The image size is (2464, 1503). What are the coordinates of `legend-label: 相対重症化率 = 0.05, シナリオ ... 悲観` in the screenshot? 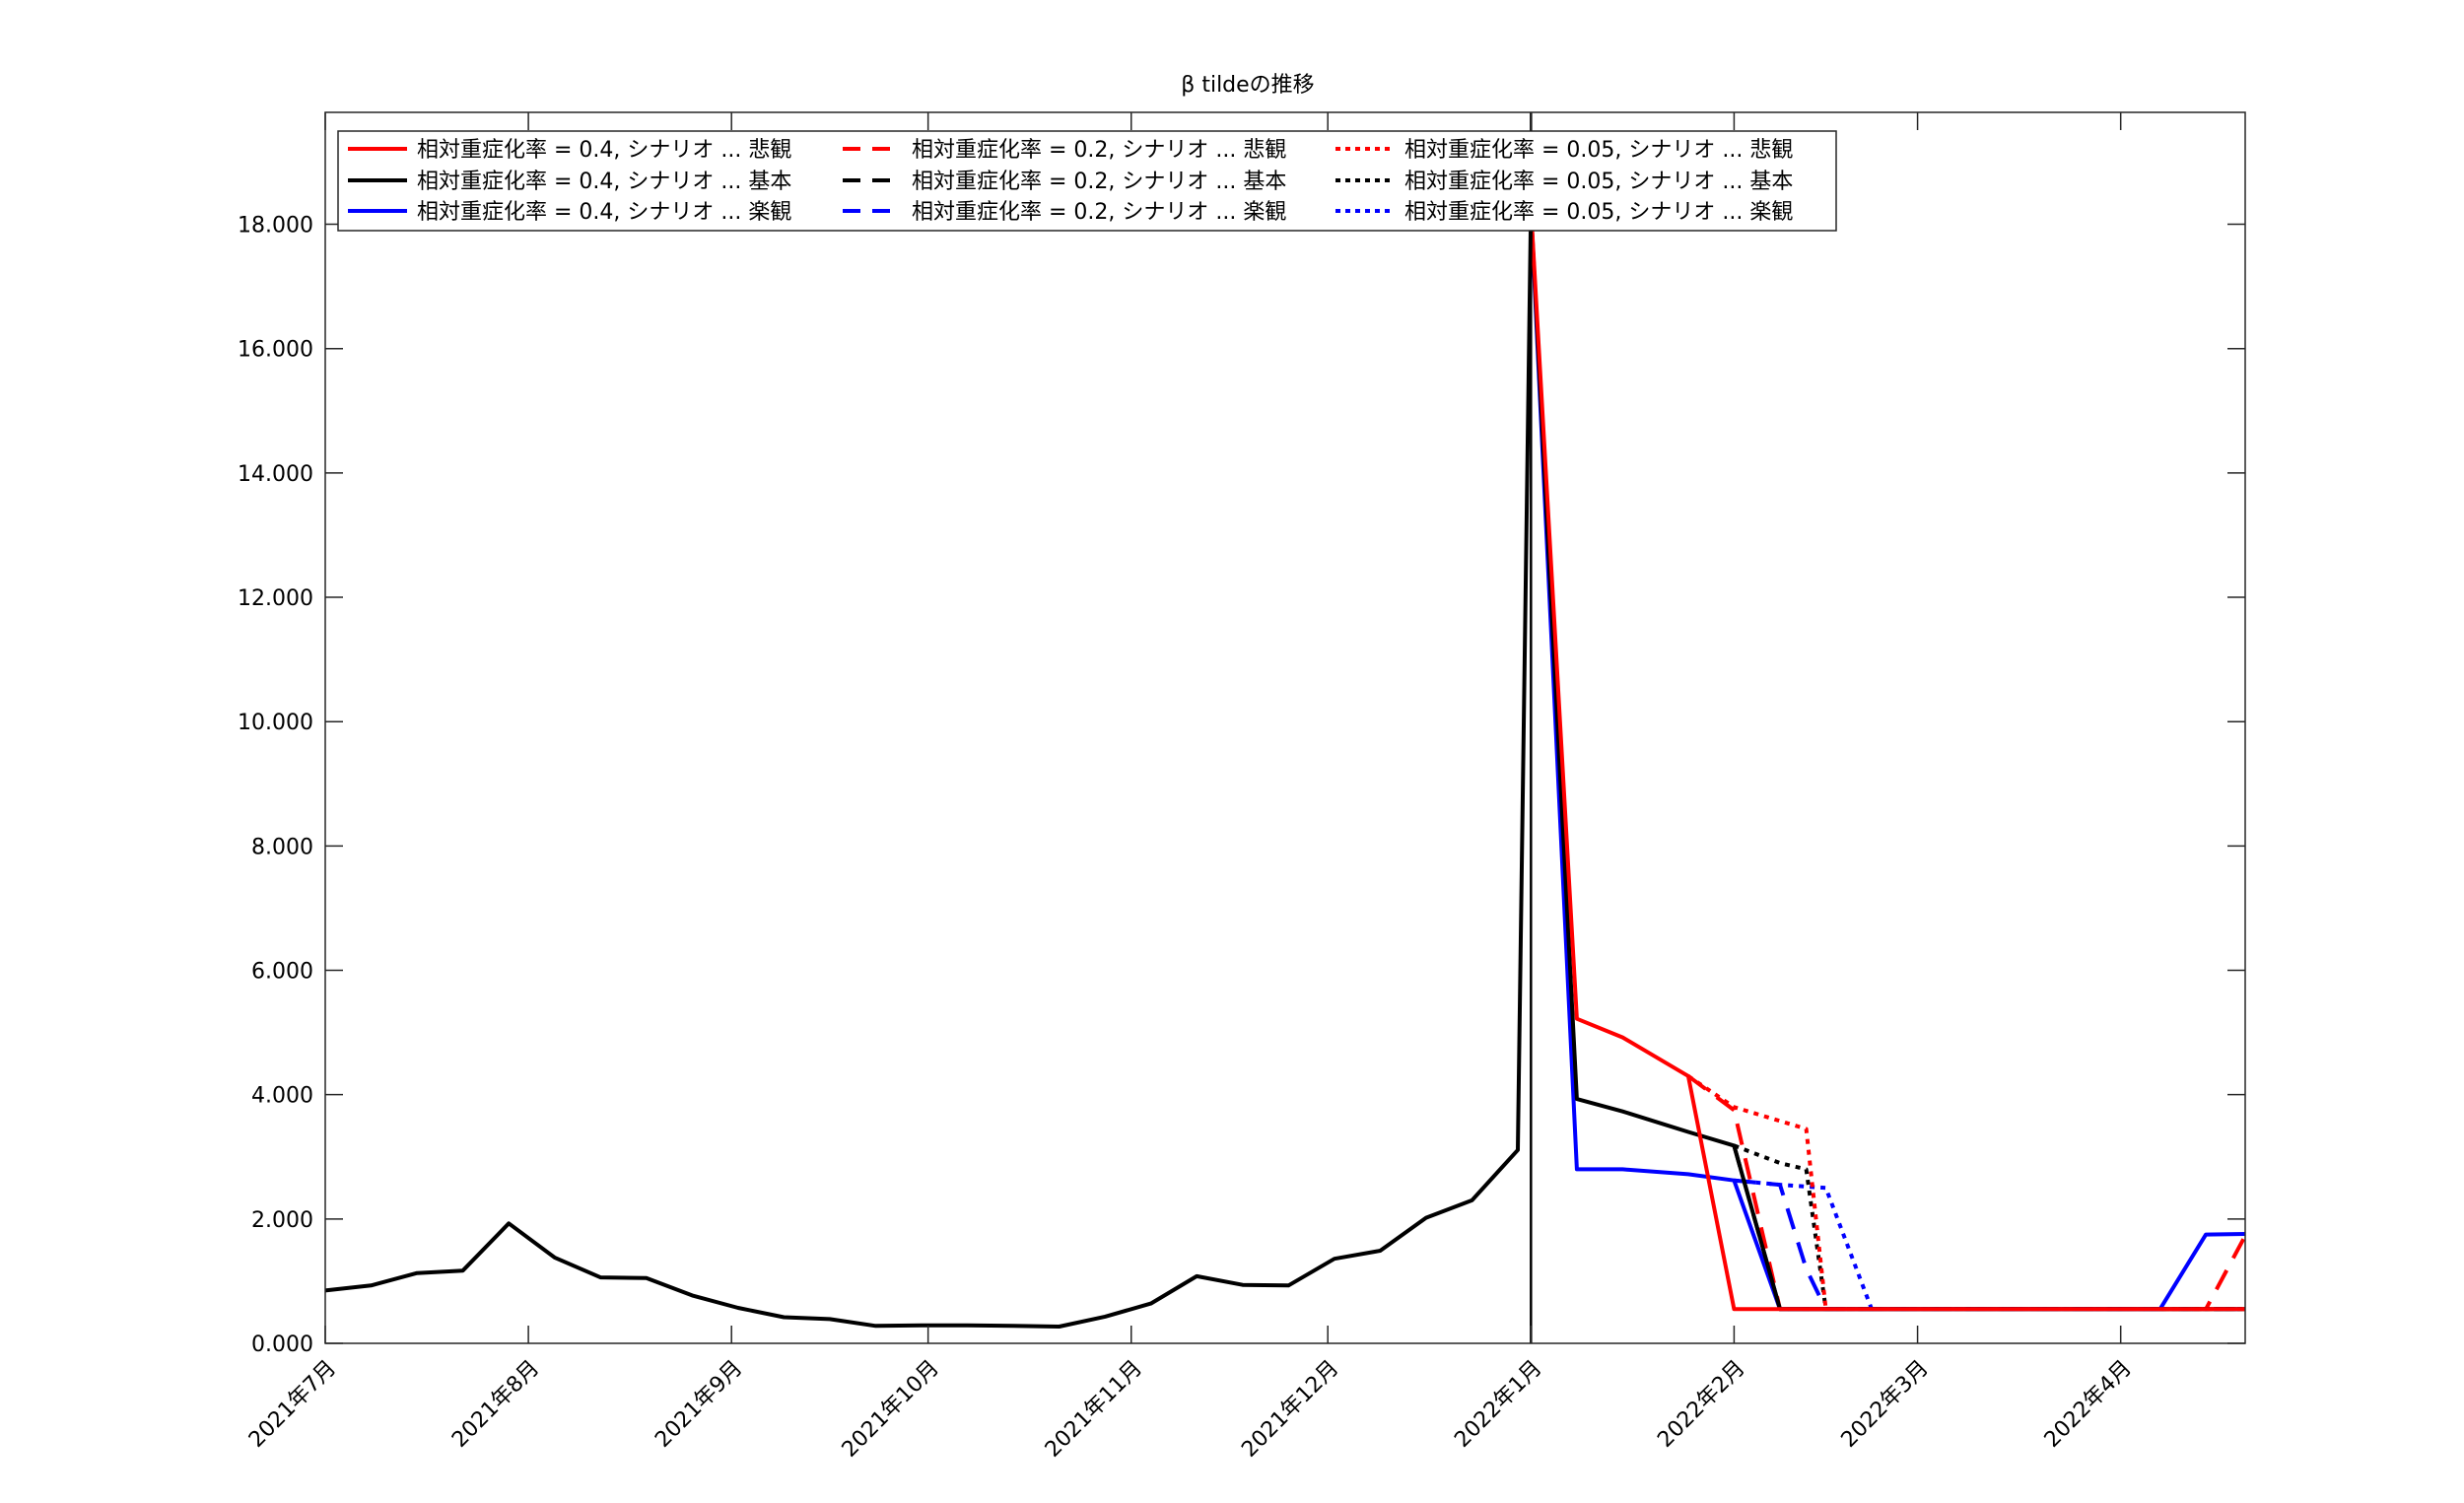 It's located at (1598, 150).